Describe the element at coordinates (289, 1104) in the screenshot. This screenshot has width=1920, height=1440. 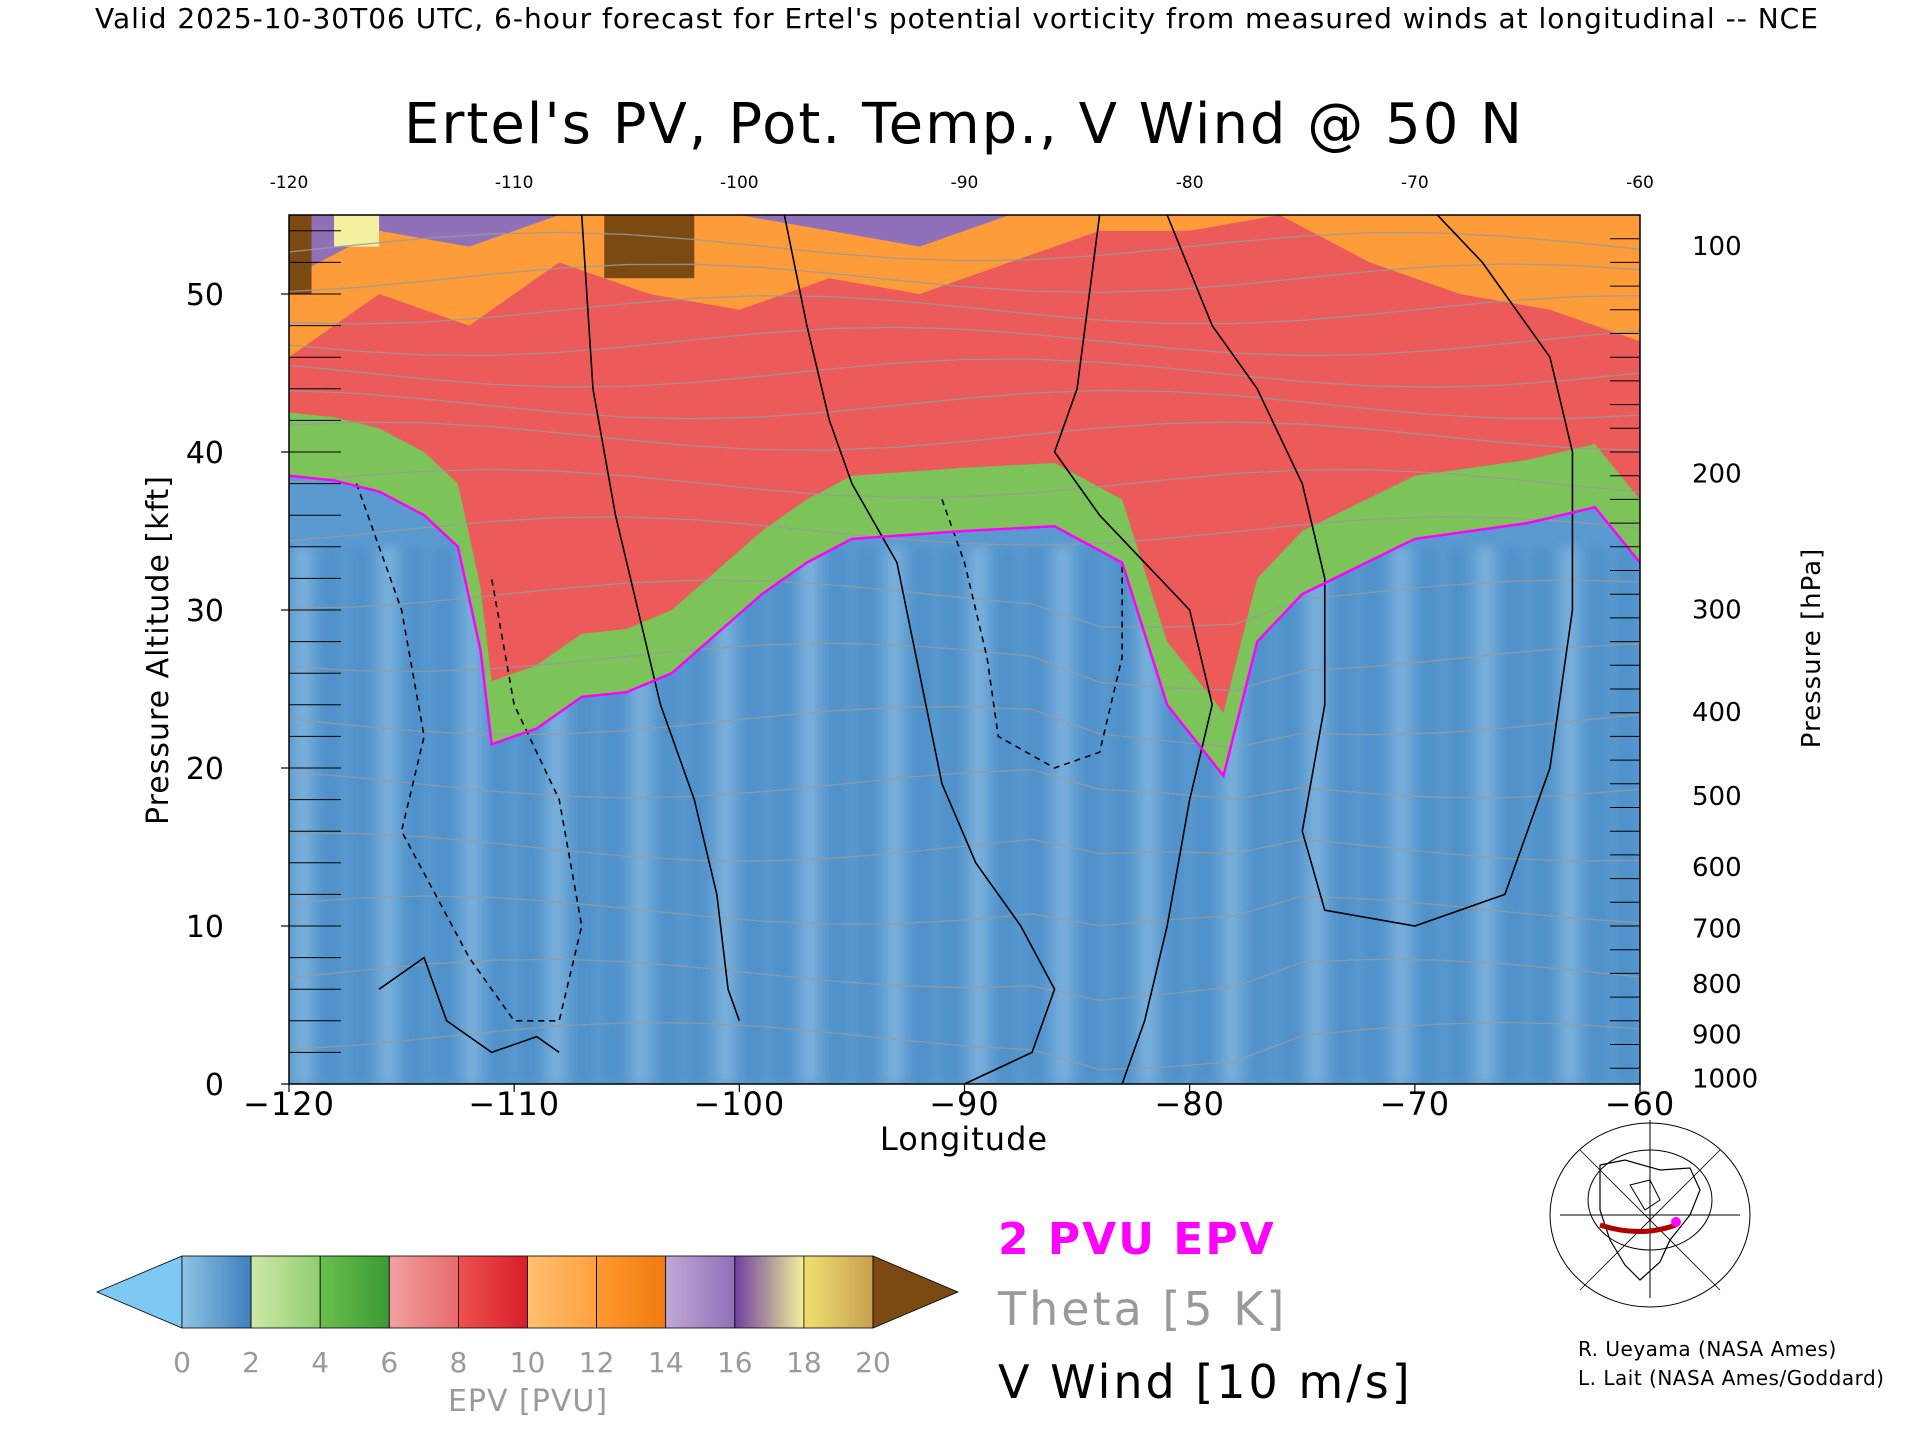
I see `x-tick-label: −120` at that location.